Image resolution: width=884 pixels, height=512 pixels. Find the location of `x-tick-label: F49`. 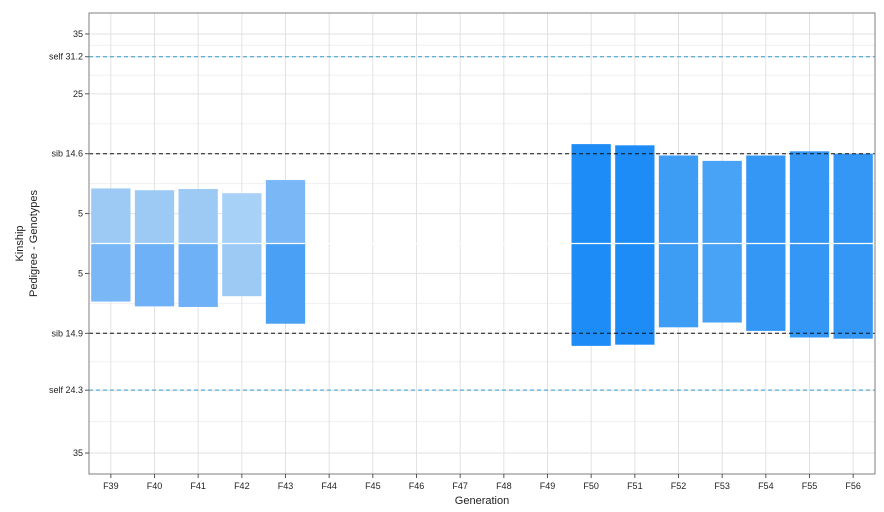

x-tick-label: F49 is located at coordinates (548, 486).